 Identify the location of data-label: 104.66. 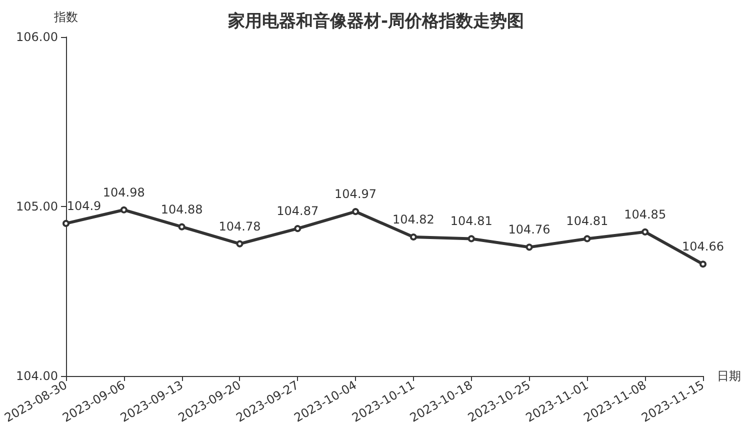
(703, 247).